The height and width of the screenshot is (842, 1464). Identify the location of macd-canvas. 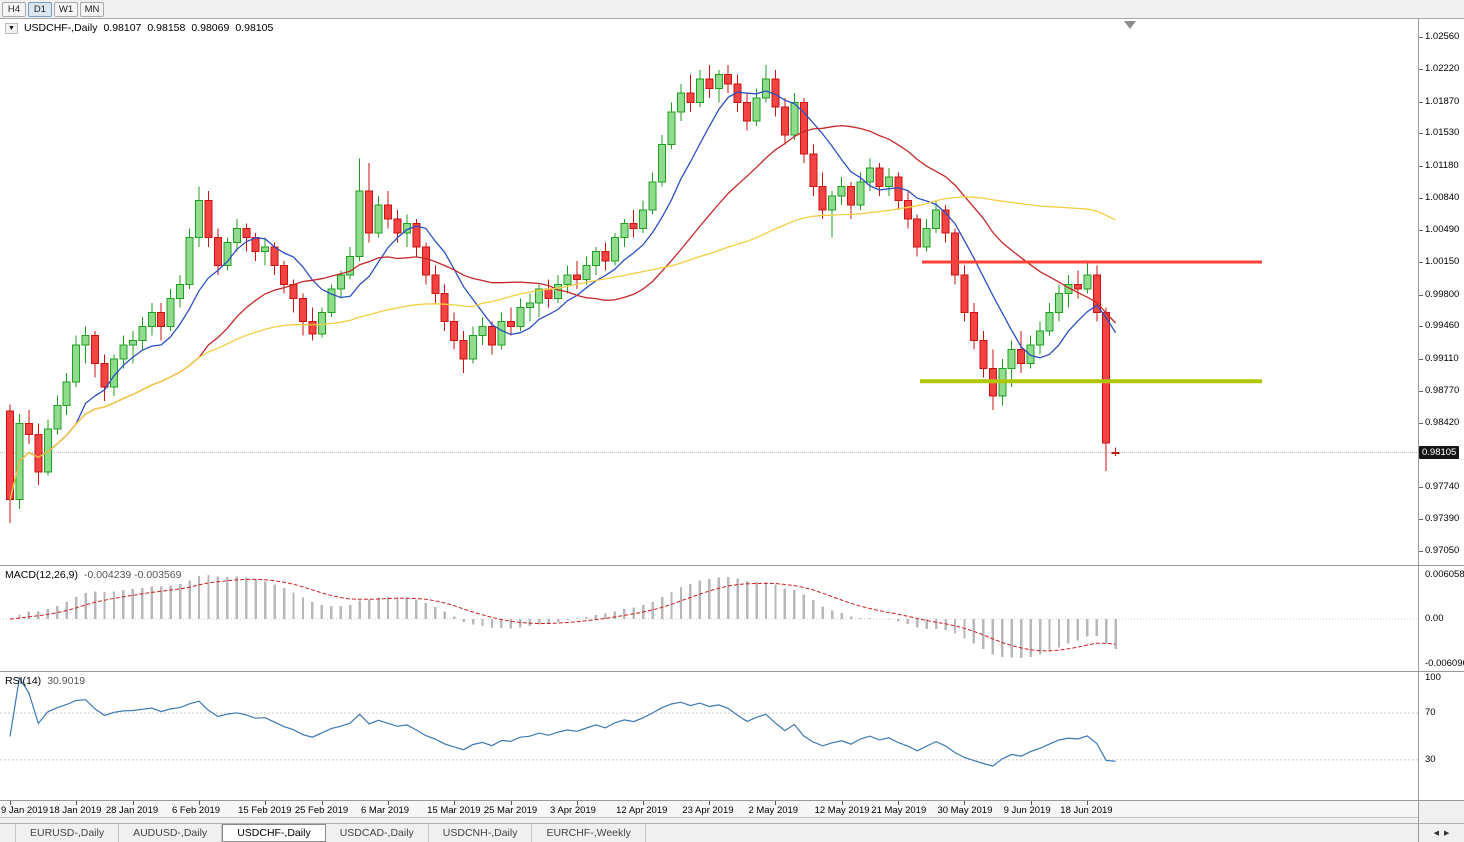
(709, 618).